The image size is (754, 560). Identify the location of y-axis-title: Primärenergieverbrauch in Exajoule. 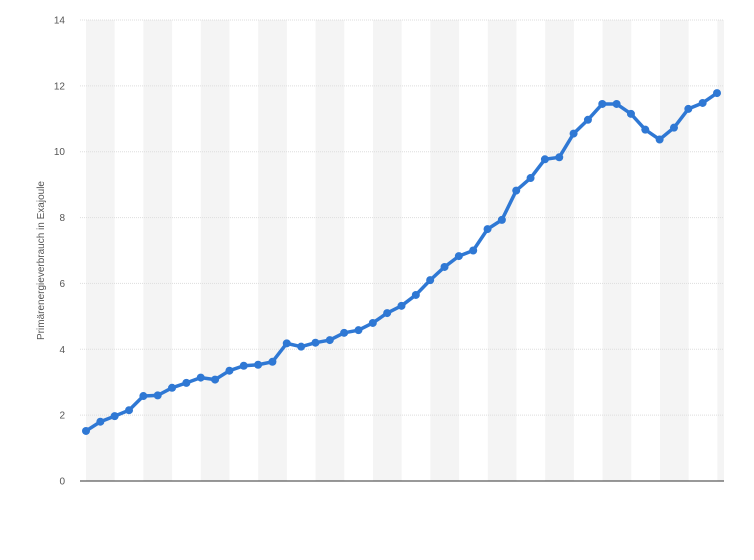
(41, 260).